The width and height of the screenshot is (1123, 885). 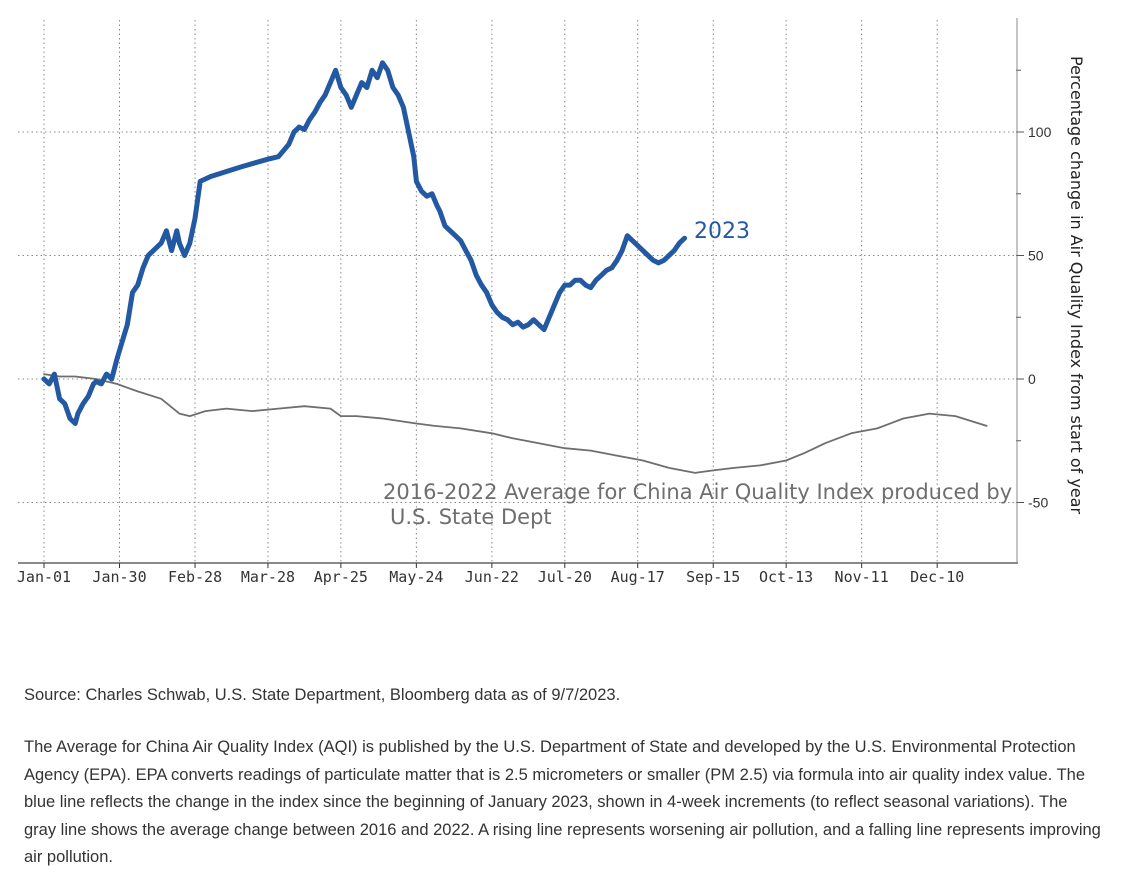 What do you see at coordinates (471, 517) in the screenshot?
I see `series-label-average-line2: U.S. State Dept` at bounding box center [471, 517].